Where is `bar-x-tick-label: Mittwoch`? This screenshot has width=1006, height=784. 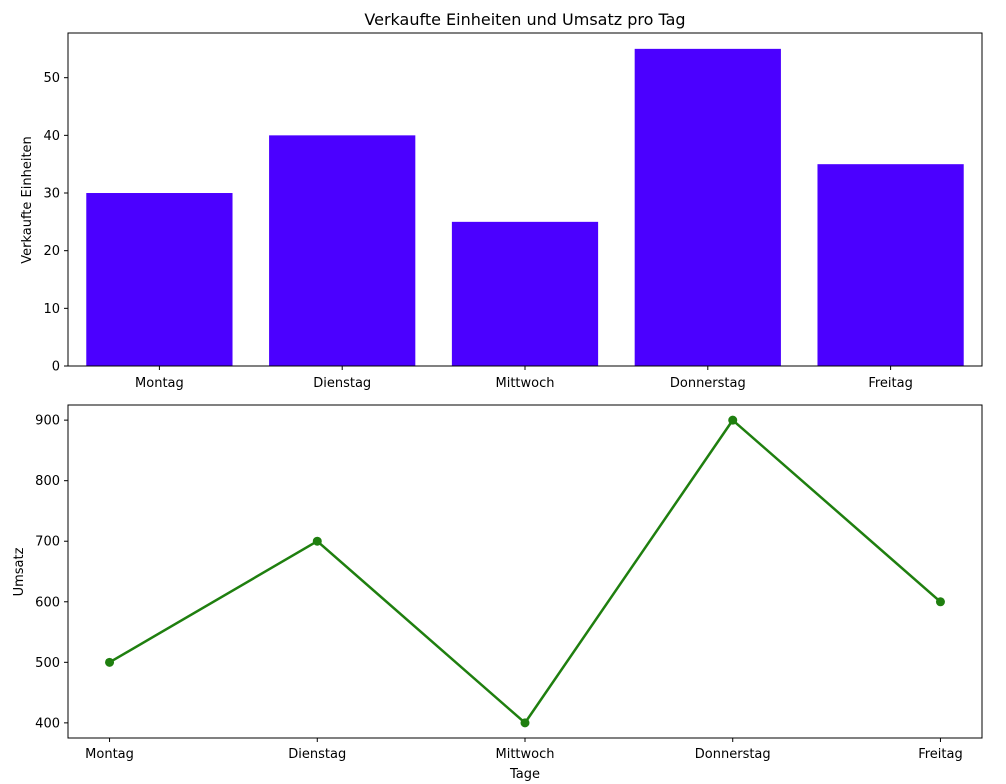 bar-x-tick-label: Mittwoch is located at coordinates (525, 383).